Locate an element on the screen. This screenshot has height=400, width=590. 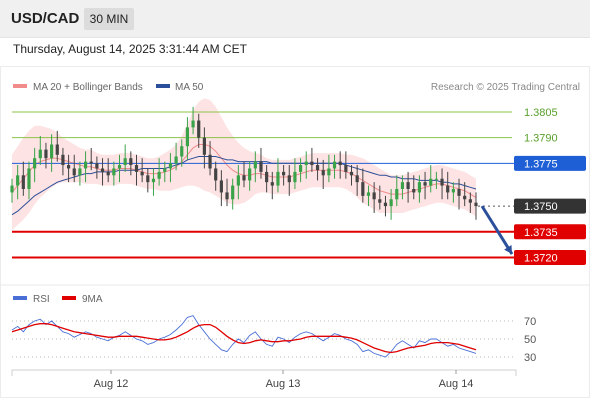
rsi-legend-label: RSI is located at coordinates (41, 299).